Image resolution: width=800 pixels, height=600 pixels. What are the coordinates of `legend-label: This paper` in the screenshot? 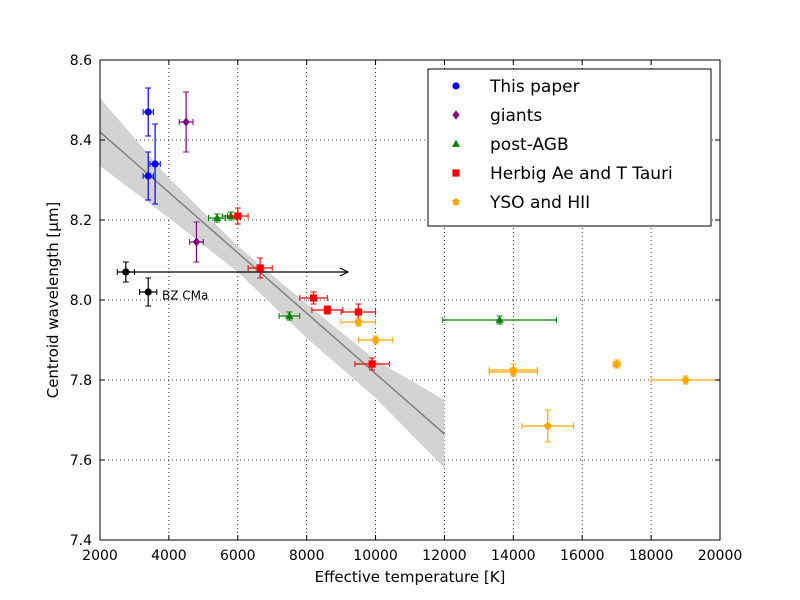 It's located at (534, 87).